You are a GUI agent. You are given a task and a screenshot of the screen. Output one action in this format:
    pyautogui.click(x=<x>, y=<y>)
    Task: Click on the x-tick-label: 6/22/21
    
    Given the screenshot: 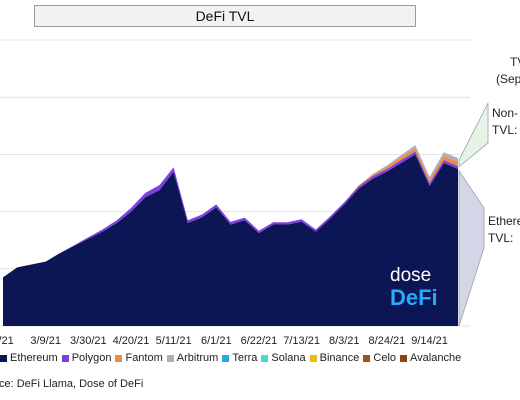 What is the action you would take?
    pyautogui.click(x=259, y=341)
    